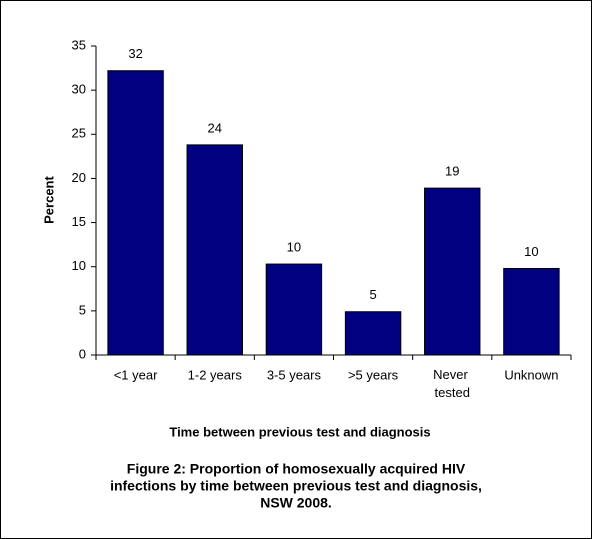 This screenshot has height=539, width=592. Describe the element at coordinates (373, 374) in the screenshot. I see `x-tick-label: >5 years` at that location.